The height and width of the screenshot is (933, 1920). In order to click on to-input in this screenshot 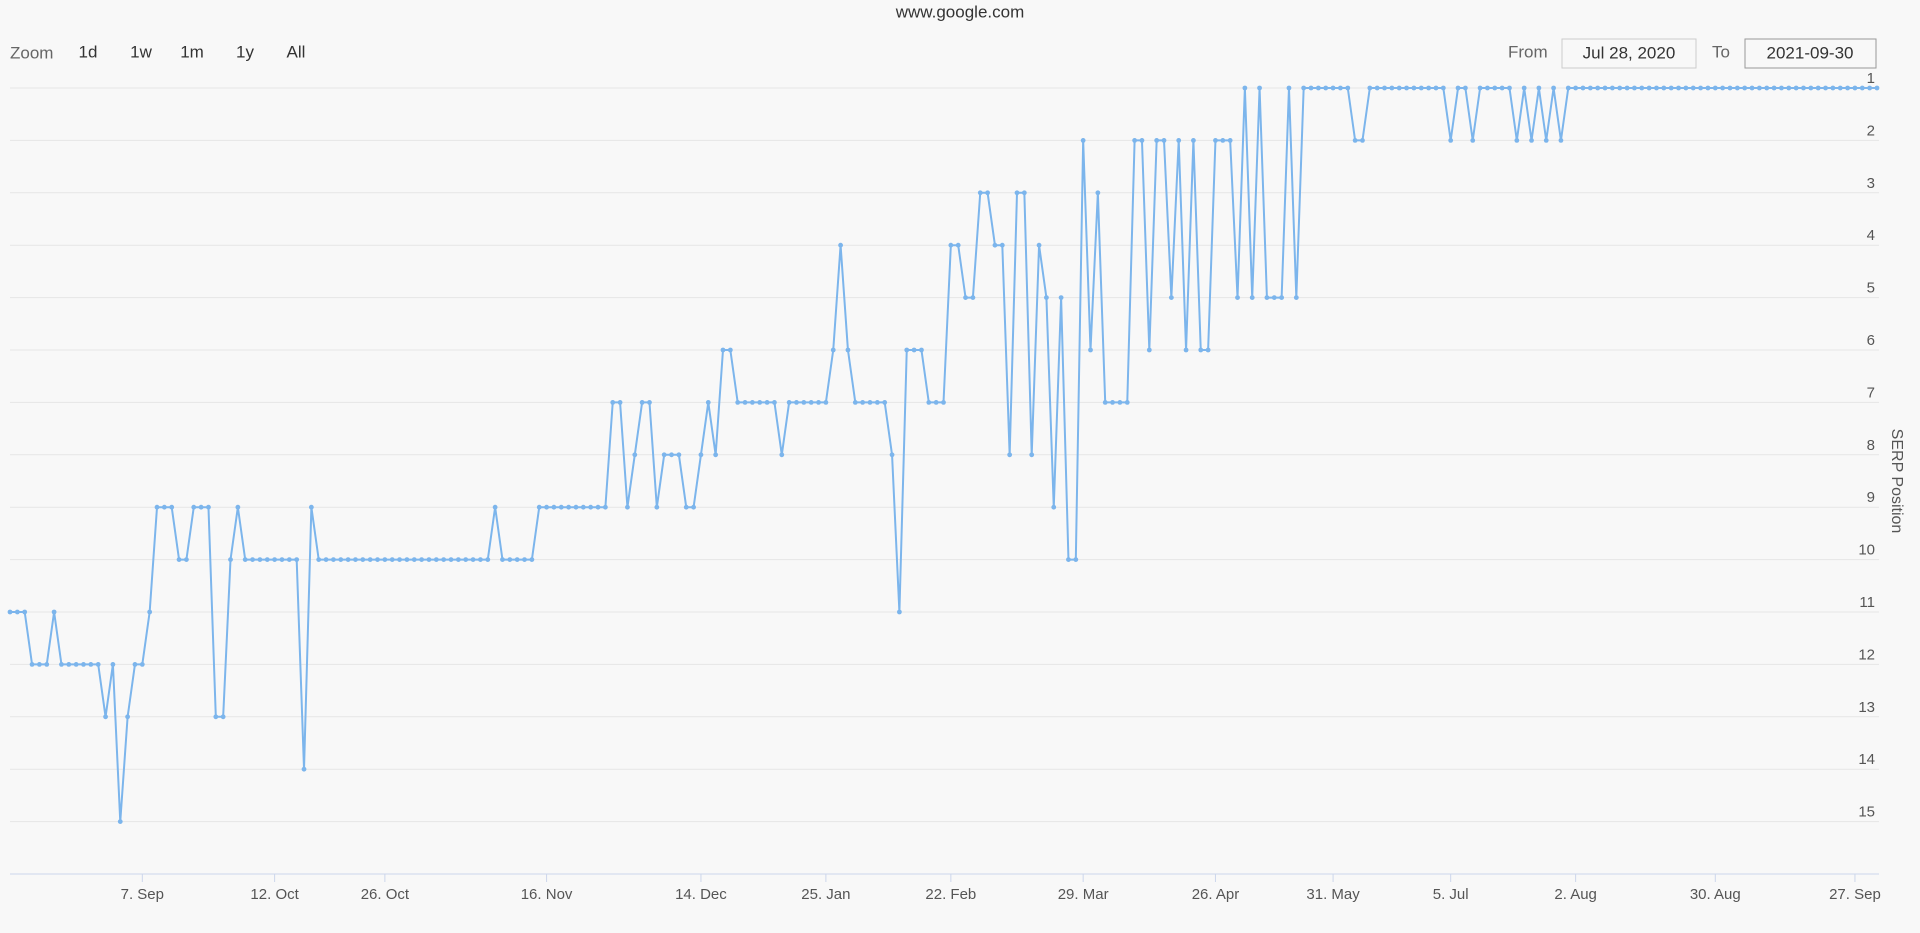, I will do `click(1810, 53)`.